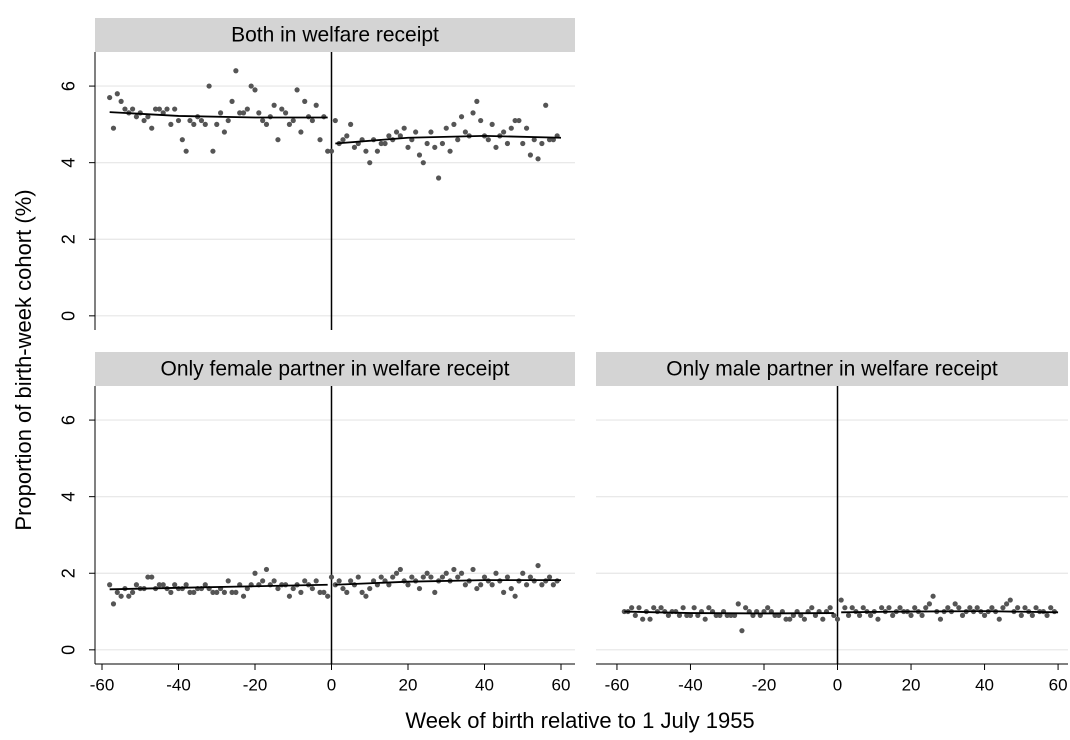 This screenshot has height=740, width=1070. What do you see at coordinates (69, 86) in the screenshot?
I see `y-tick-label: 6` at bounding box center [69, 86].